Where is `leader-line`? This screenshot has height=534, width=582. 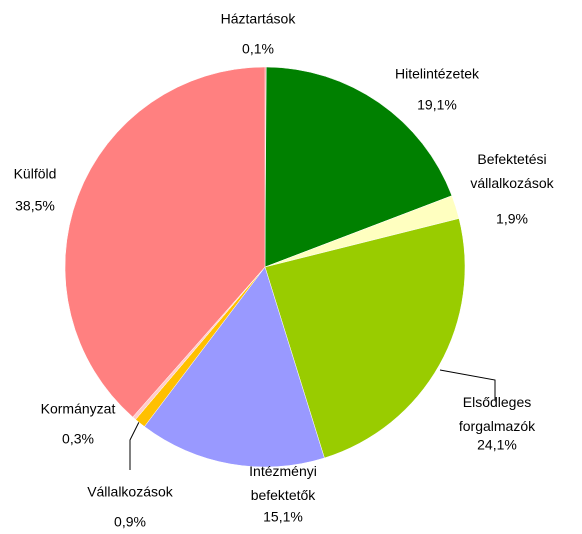 leader-line is located at coordinates (467, 384).